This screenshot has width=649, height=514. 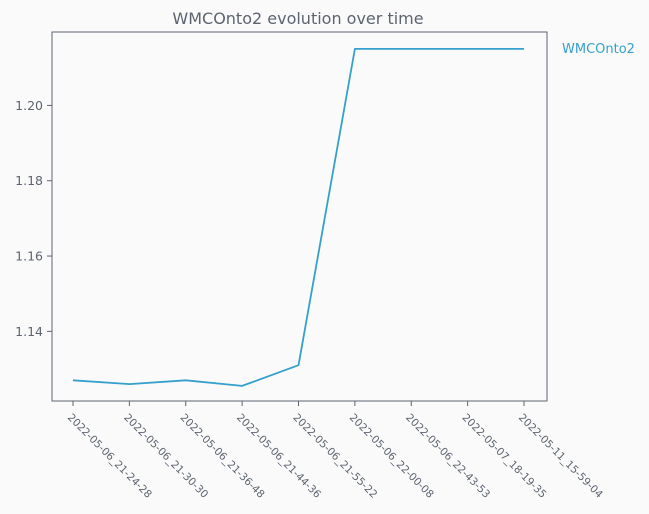 I want to click on legend-label: WMCOnto2, so click(x=598, y=49).